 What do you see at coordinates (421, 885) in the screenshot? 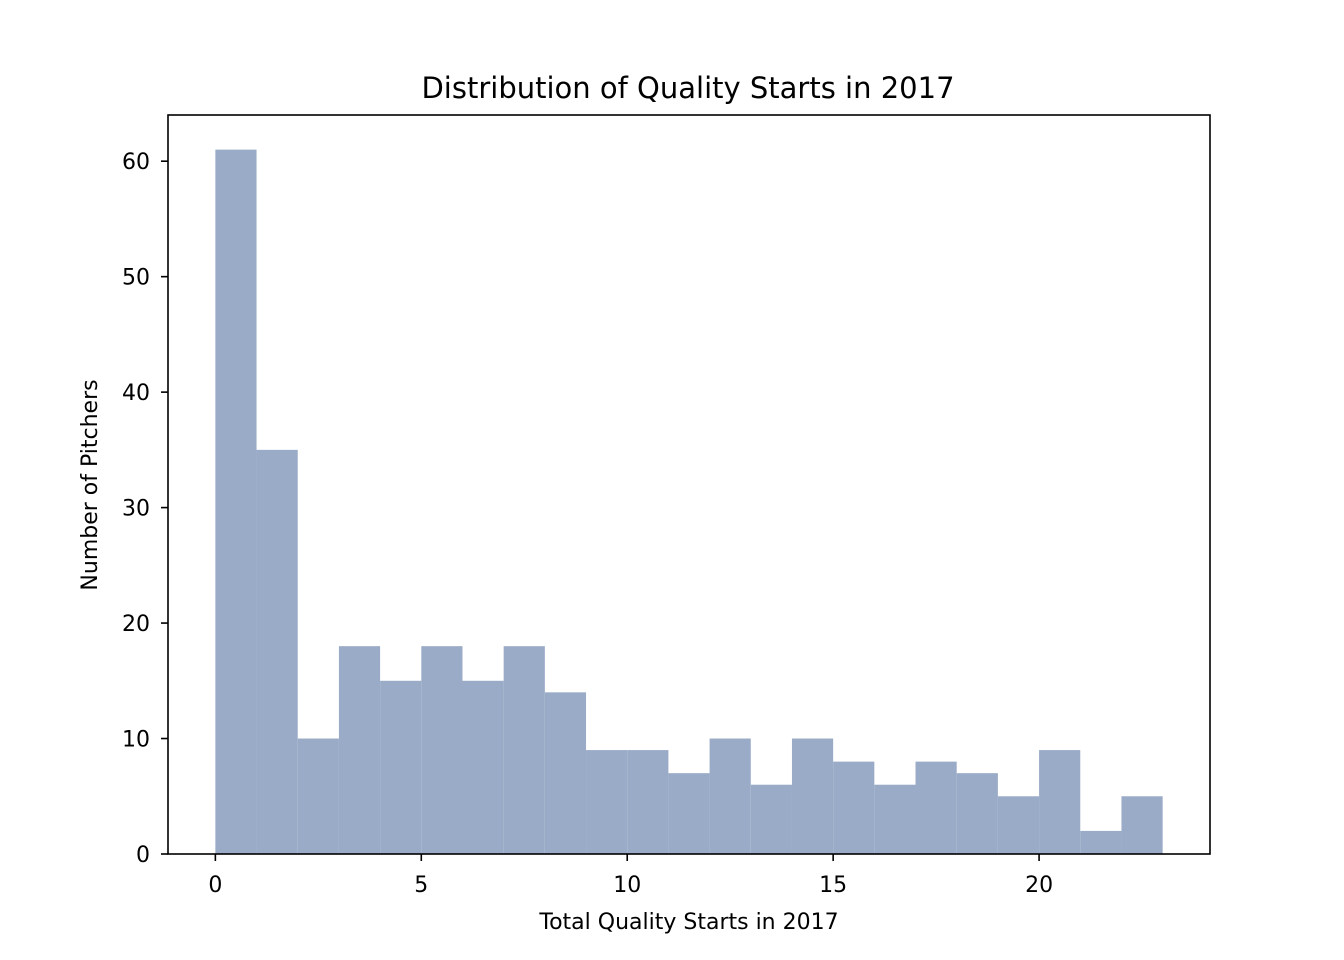
I see `x-tick-label: 5` at bounding box center [421, 885].